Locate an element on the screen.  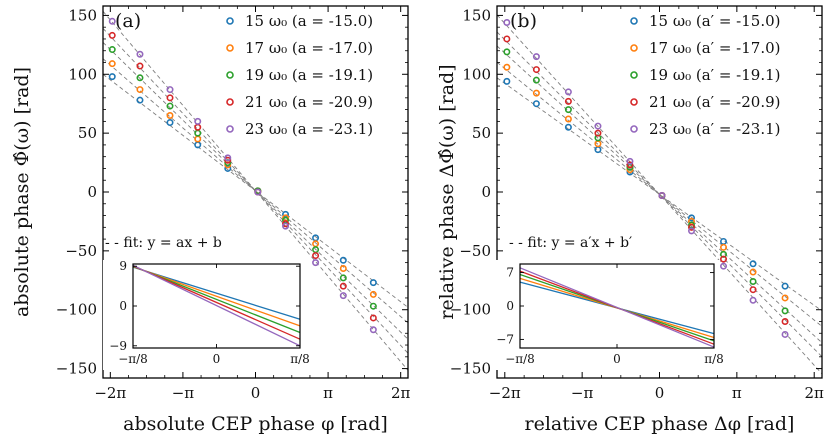
inset: −π/8 0 π/8 7 0 −7 is located at coordinates (607, 315).